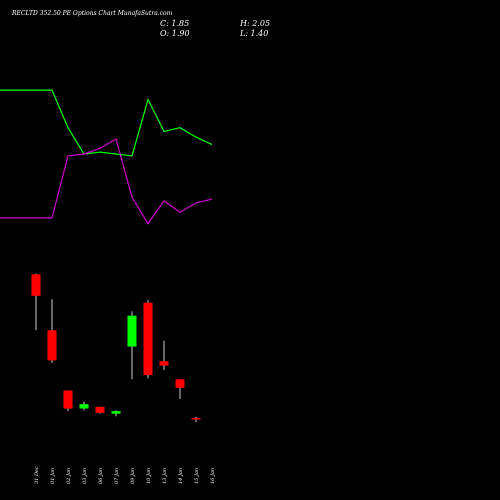  Describe the element at coordinates (85, 476) in the screenshot. I see `date-tick-label: 03 Jan` at that location.